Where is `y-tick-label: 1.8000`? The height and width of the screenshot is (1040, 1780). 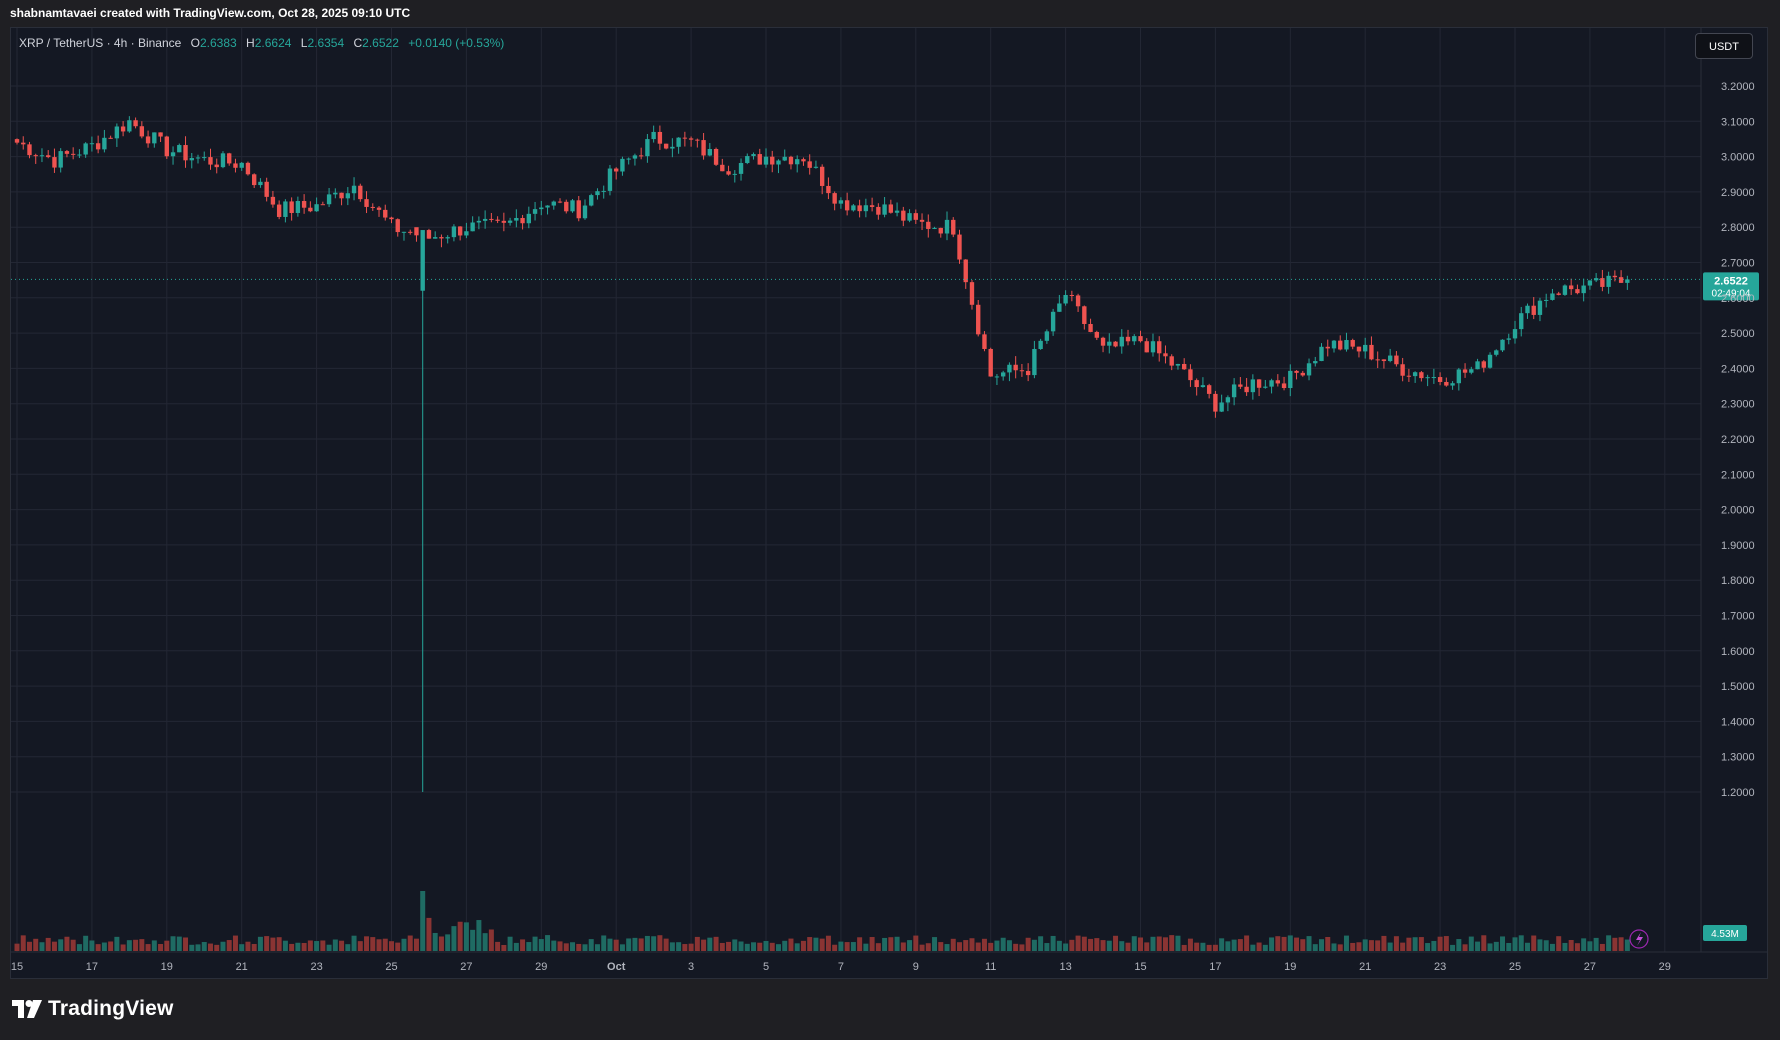 y-tick-label: 1.8000 is located at coordinates (1738, 581).